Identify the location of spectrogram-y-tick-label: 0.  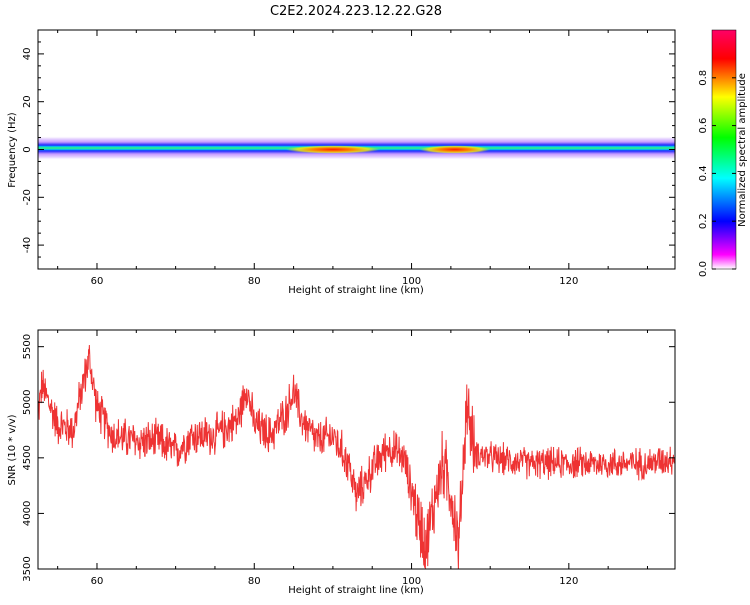
(27, 149).